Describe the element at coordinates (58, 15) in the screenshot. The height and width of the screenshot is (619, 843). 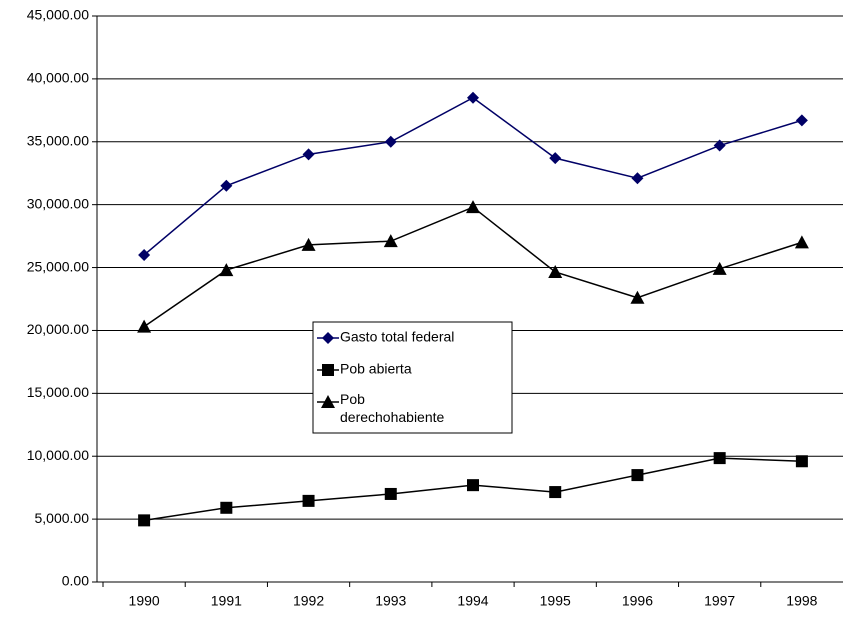
I see `y-tick-label: 45,000.00` at that location.